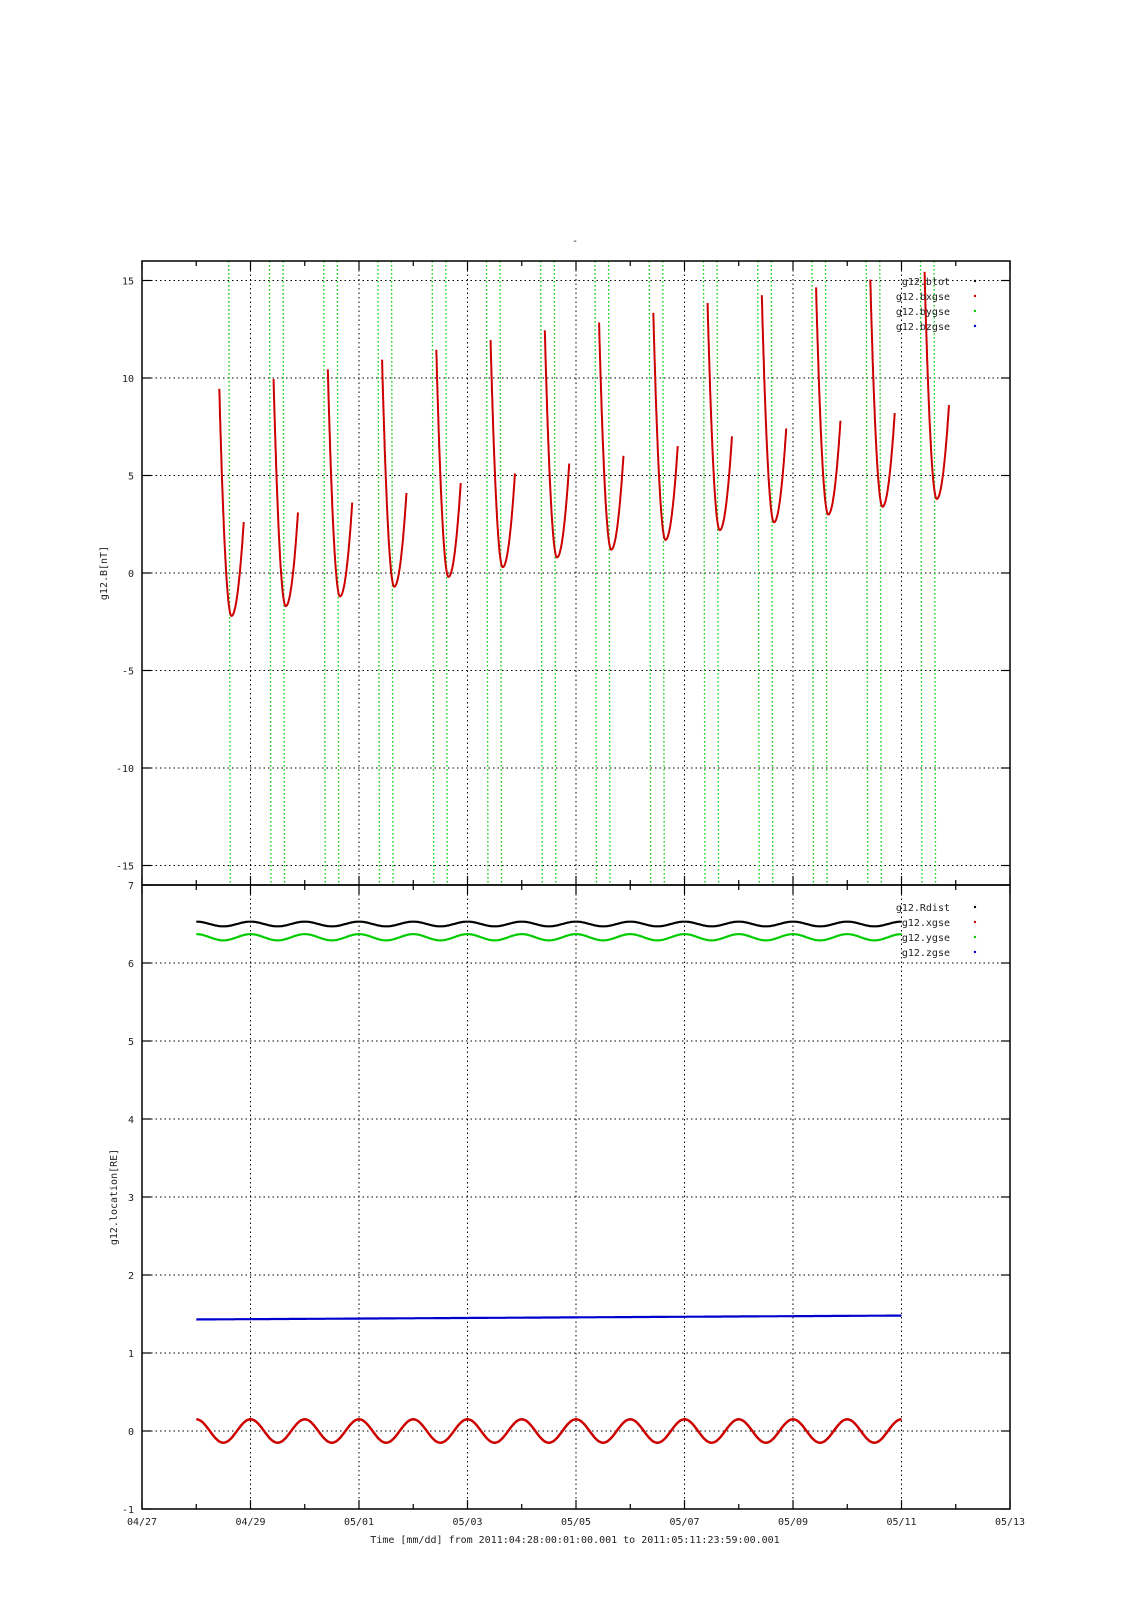  Describe the element at coordinates (467, 1522) in the screenshot. I see `x-tick-label: 05/03` at that location.